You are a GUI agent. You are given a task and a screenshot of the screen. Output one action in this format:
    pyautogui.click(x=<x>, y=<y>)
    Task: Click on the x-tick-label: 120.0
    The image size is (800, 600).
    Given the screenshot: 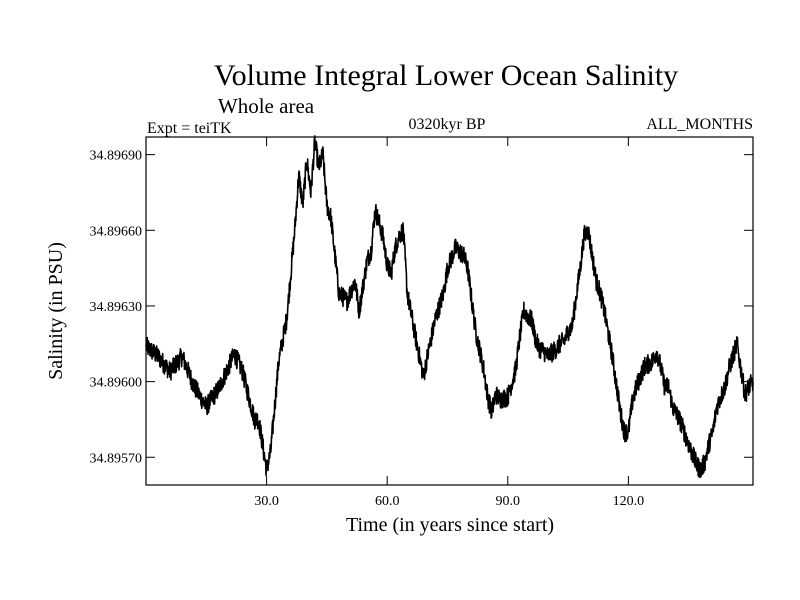 What is the action you would take?
    pyautogui.click(x=629, y=501)
    